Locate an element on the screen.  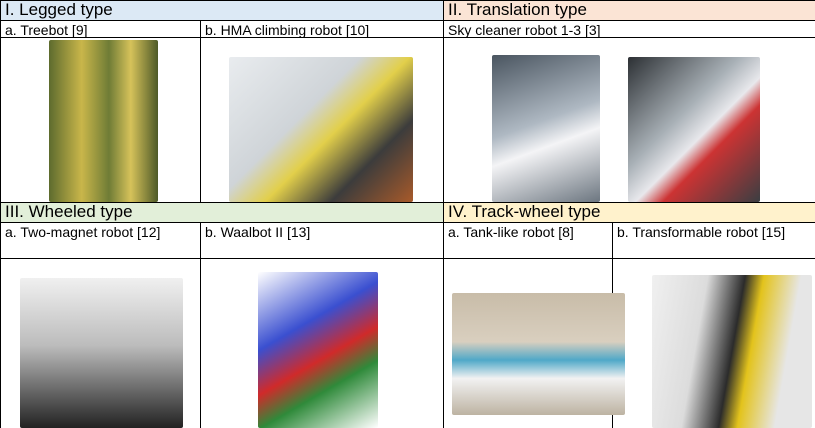
section-title: I. Legged type is located at coordinates (222, 10).